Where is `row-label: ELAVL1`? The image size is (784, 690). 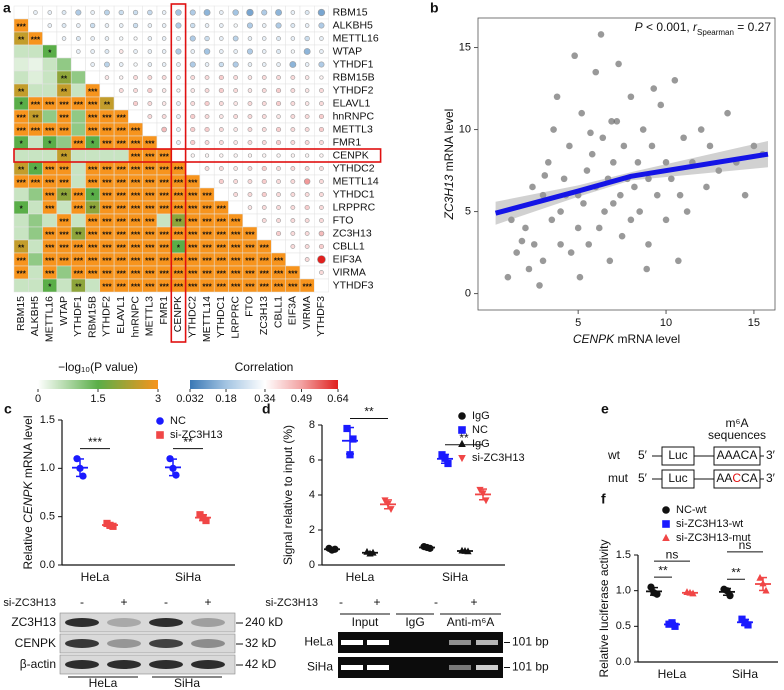
row-label: ELAVL1 is located at coordinates (352, 103).